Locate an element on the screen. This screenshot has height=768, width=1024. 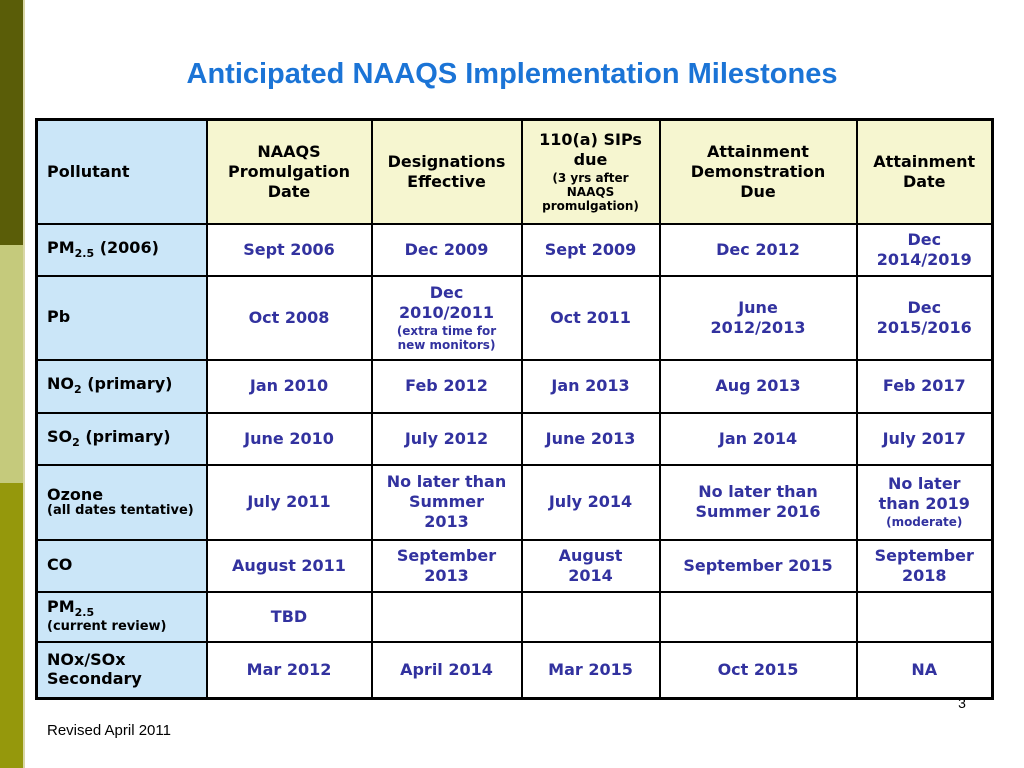
milestone-value: July 2011 is located at coordinates (289, 501).